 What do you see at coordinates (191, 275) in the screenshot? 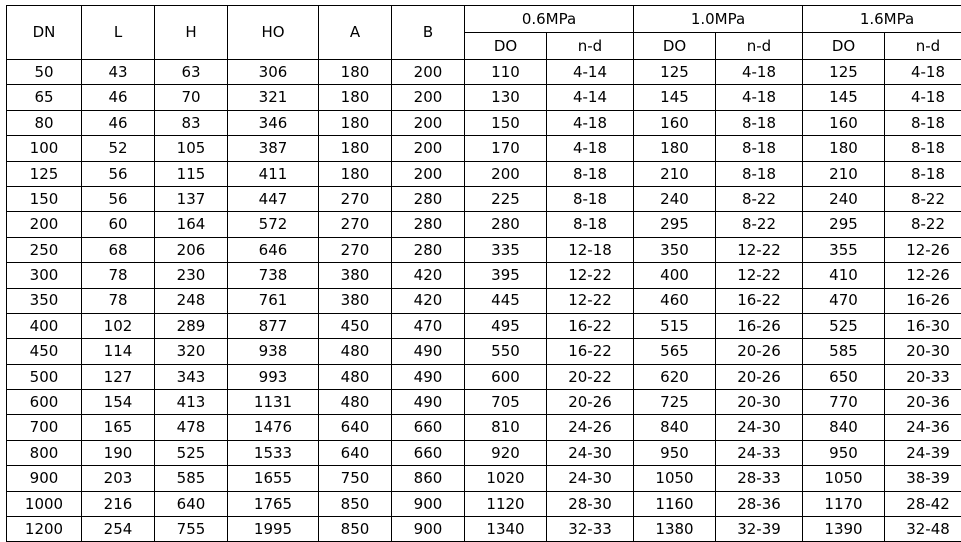
I see `cell-h: 230` at bounding box center [191, 275].